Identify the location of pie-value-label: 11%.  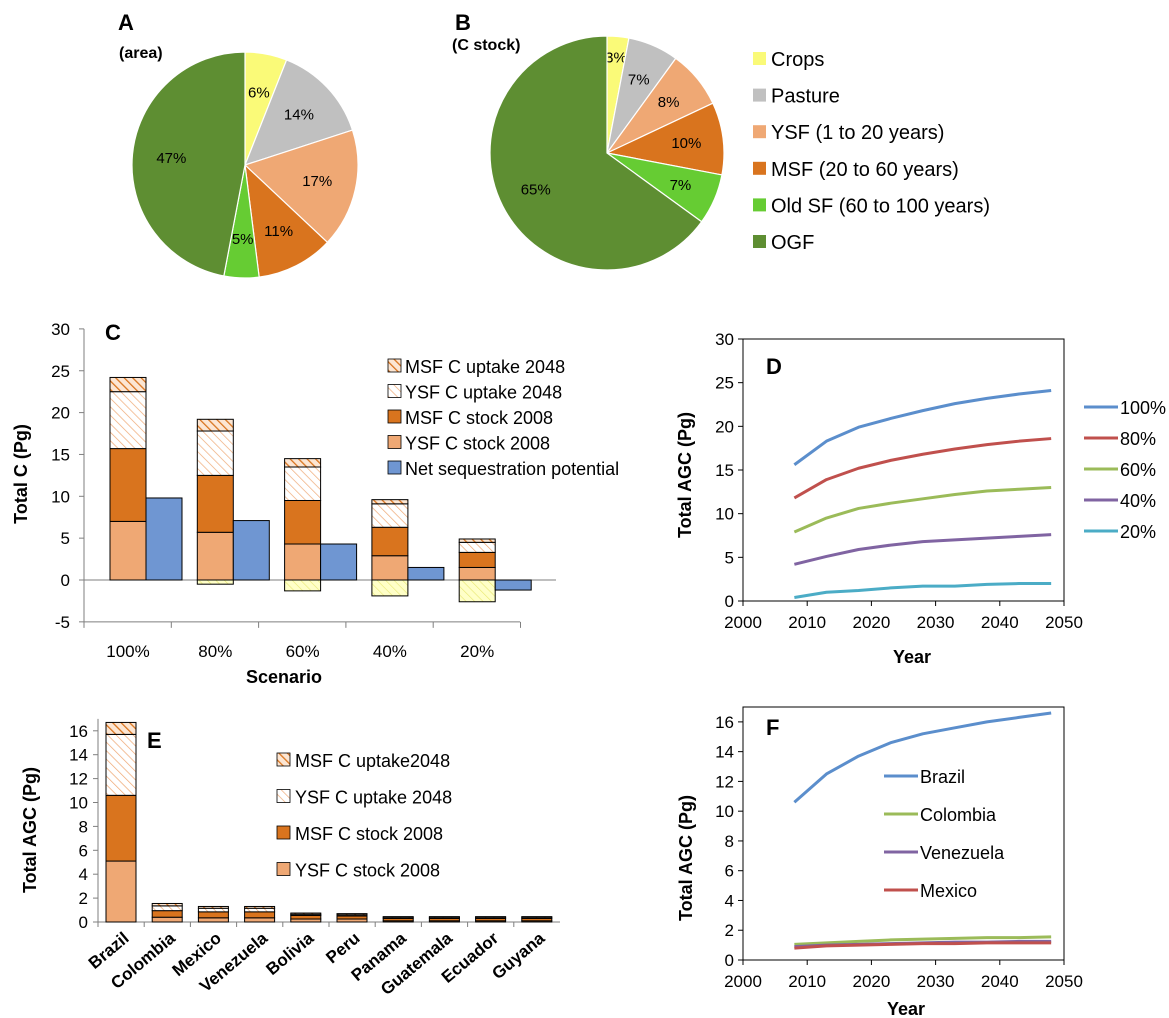
(278, 231).